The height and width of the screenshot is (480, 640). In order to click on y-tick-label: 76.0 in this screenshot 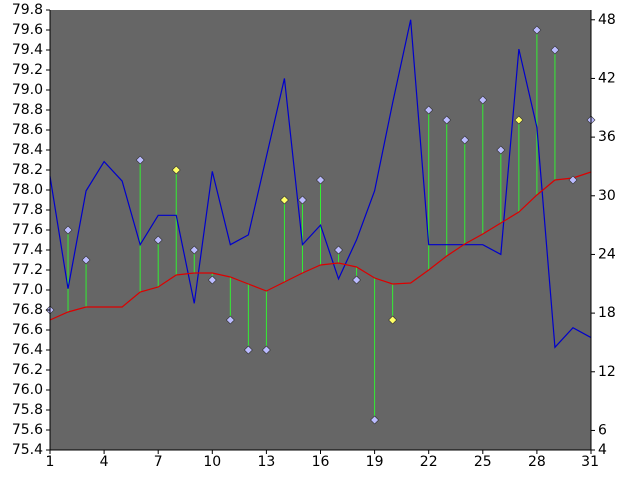, I will do `click(27, 390)`.